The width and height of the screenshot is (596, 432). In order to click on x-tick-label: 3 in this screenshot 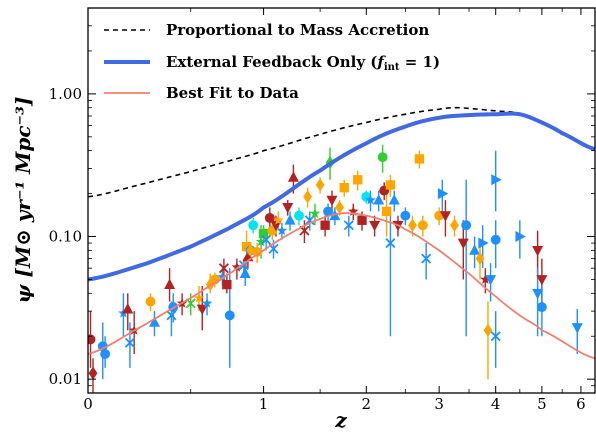, I will do `click(439, 404)`.